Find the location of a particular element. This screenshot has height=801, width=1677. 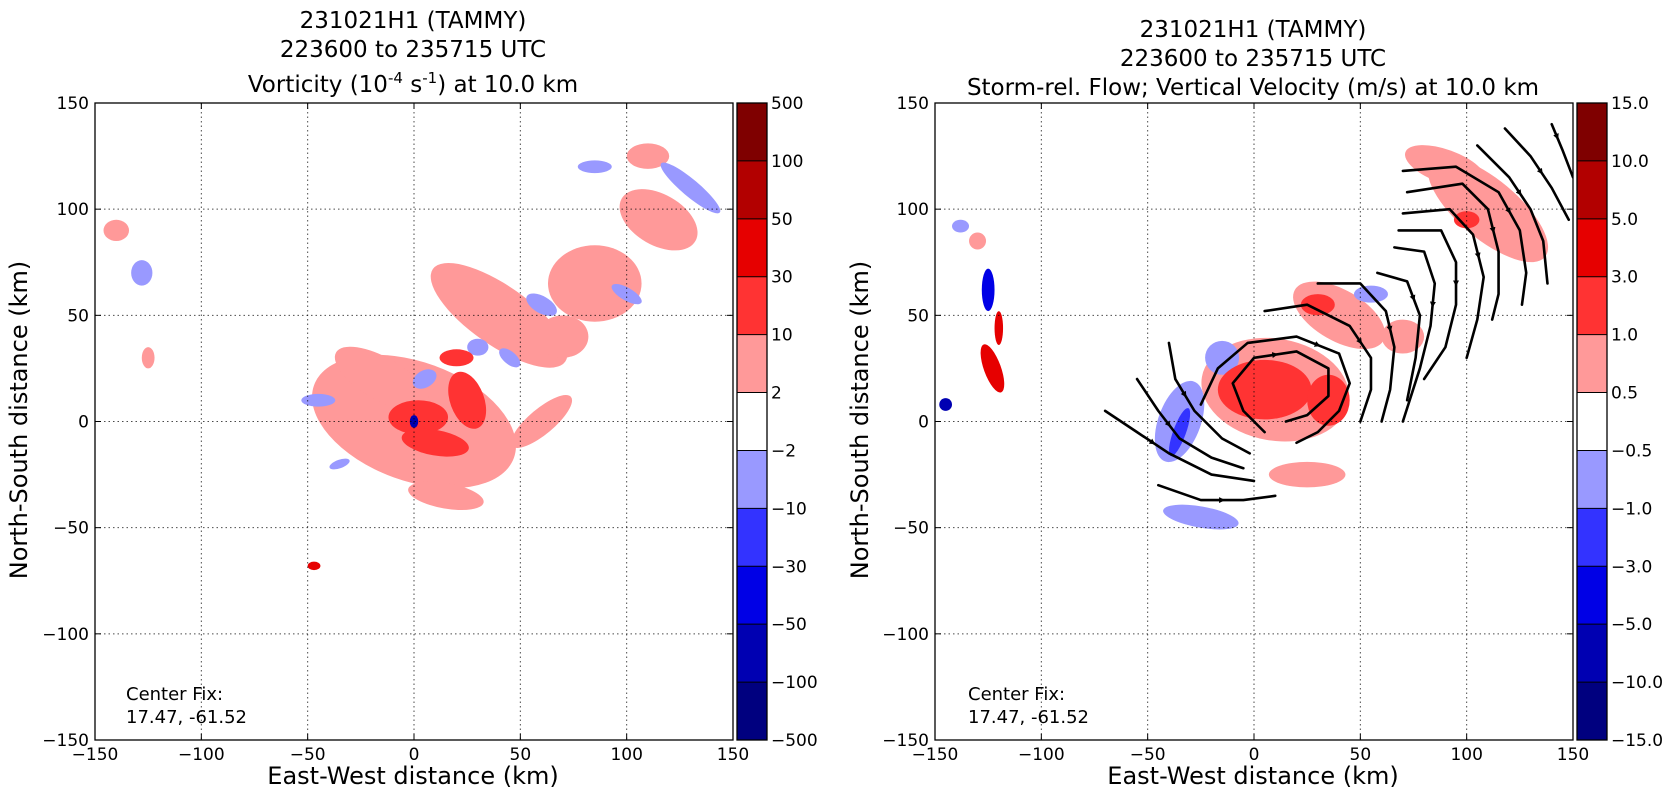

colorbar-tick-label: −3.0 is located at coordinates (1631, 567).